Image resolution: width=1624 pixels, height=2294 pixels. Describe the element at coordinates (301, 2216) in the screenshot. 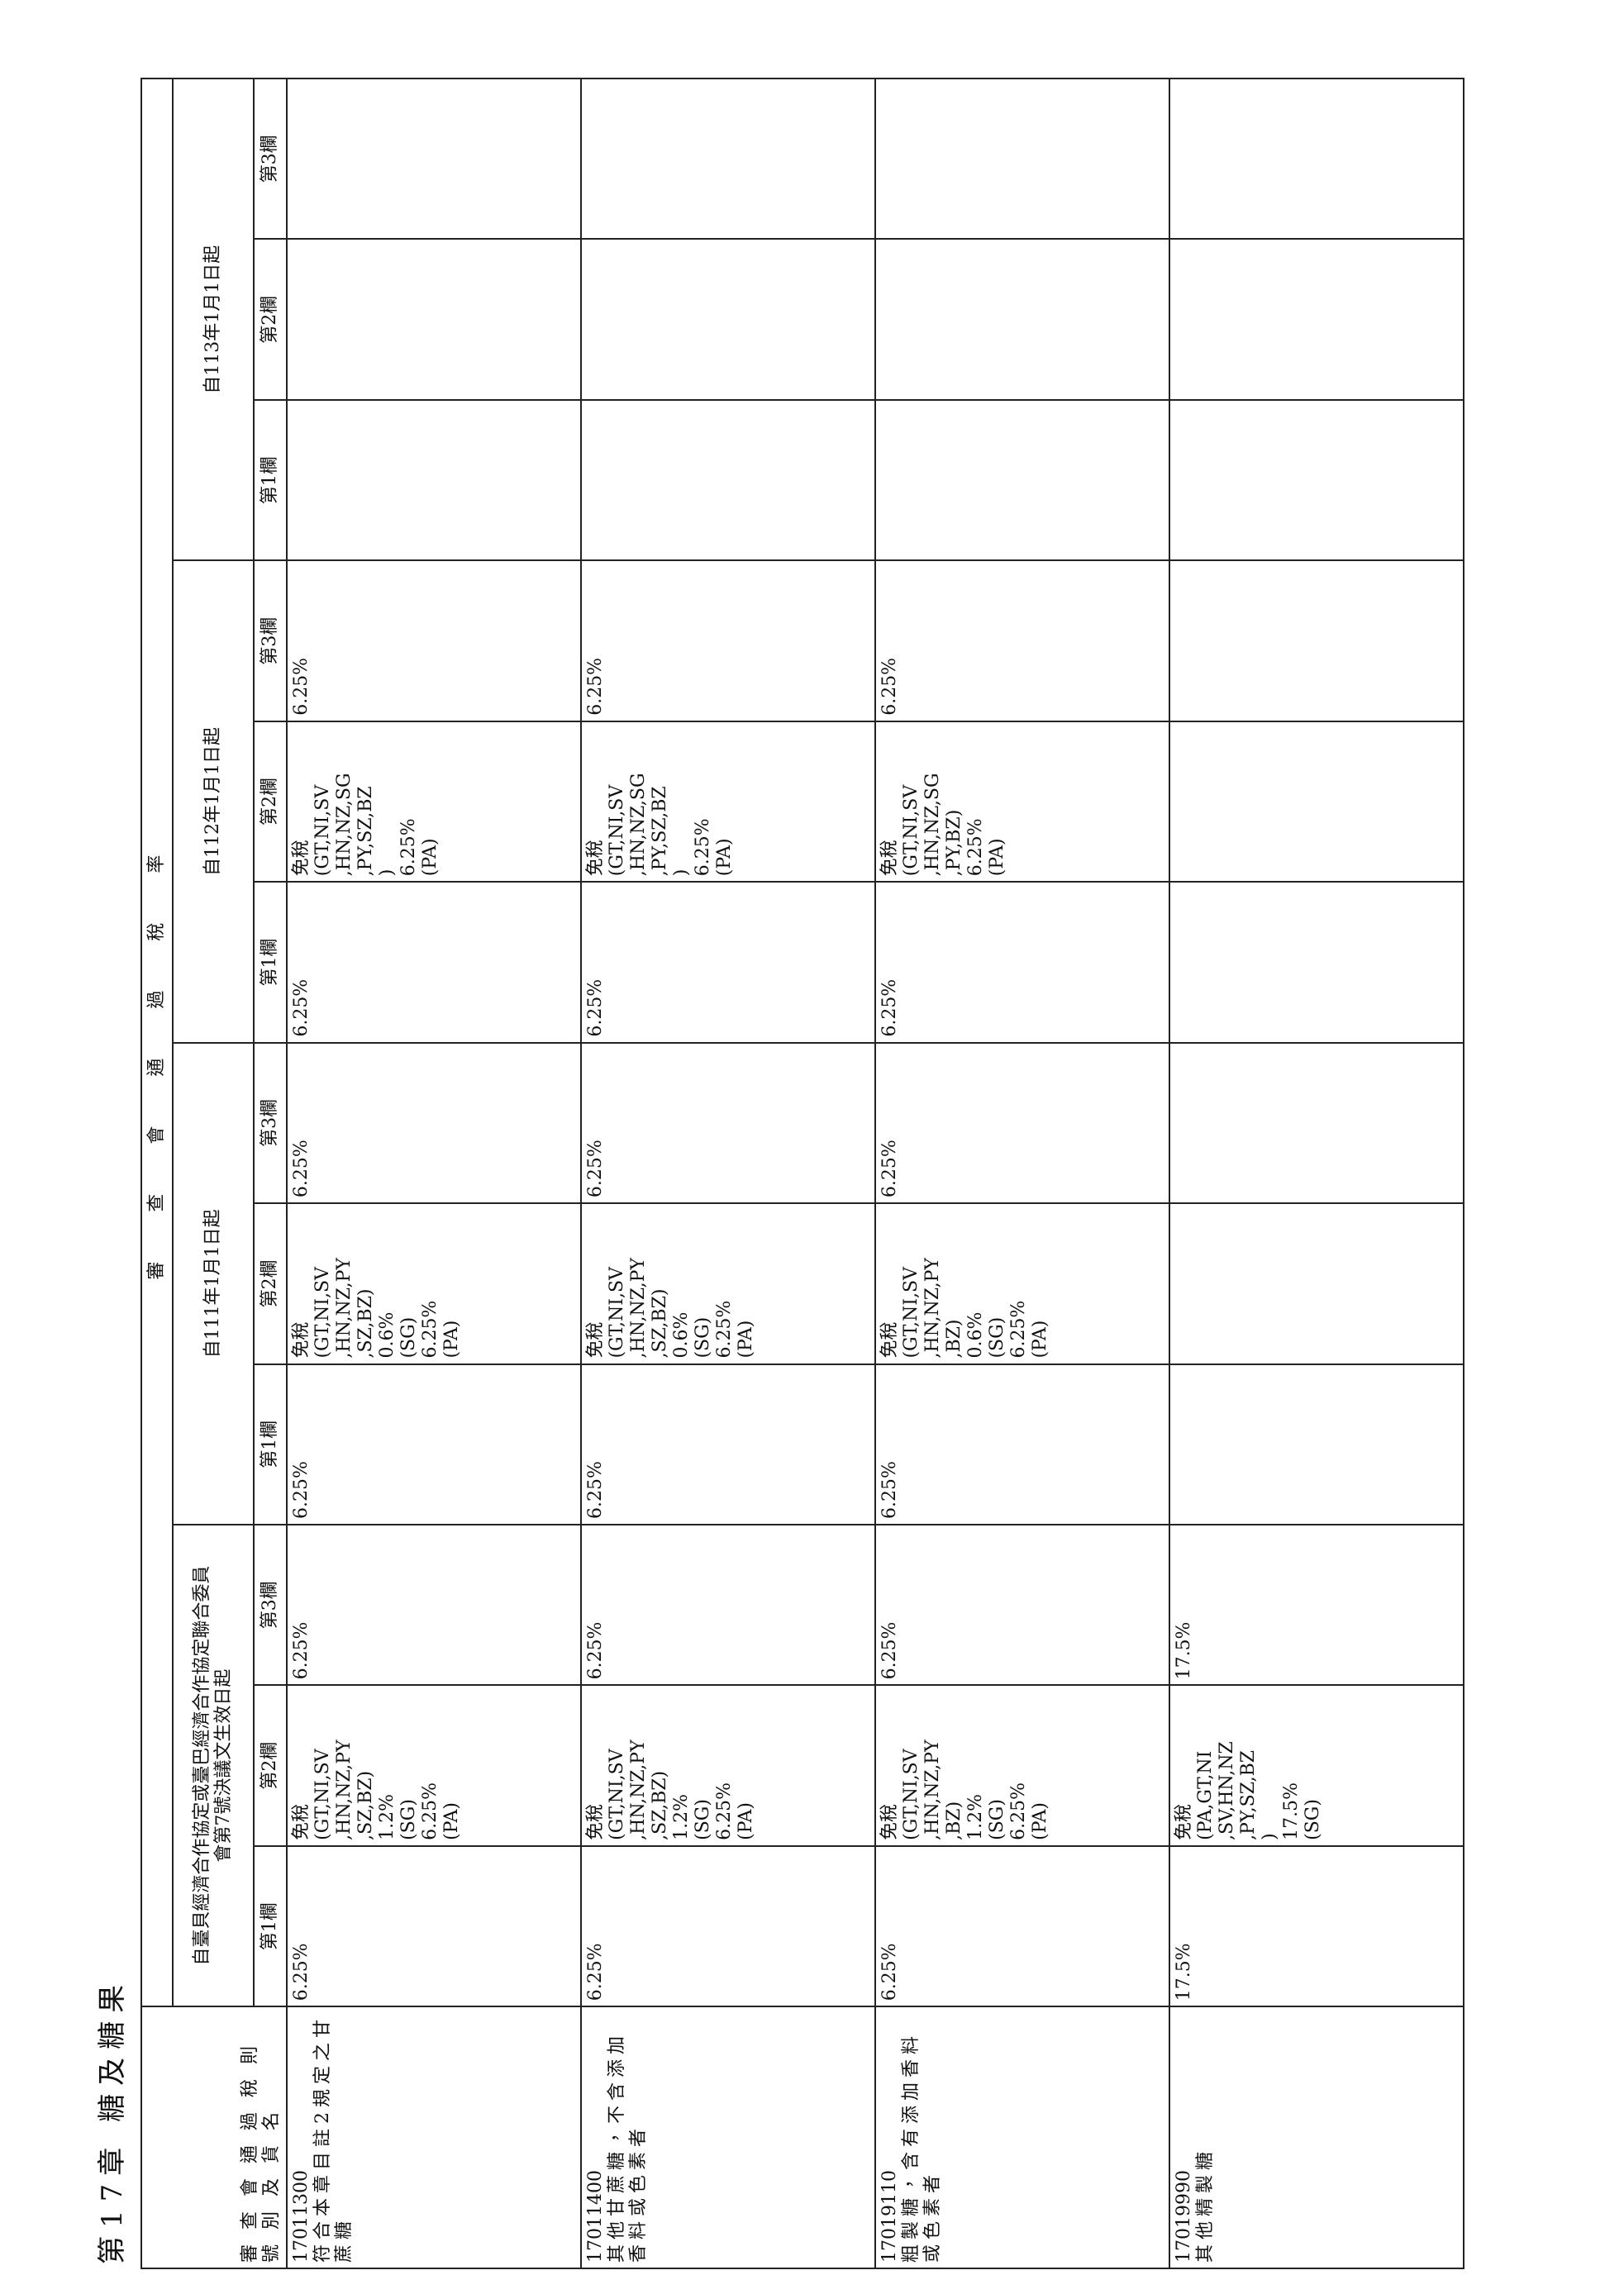

I see `item-code: 17011300` at that location.